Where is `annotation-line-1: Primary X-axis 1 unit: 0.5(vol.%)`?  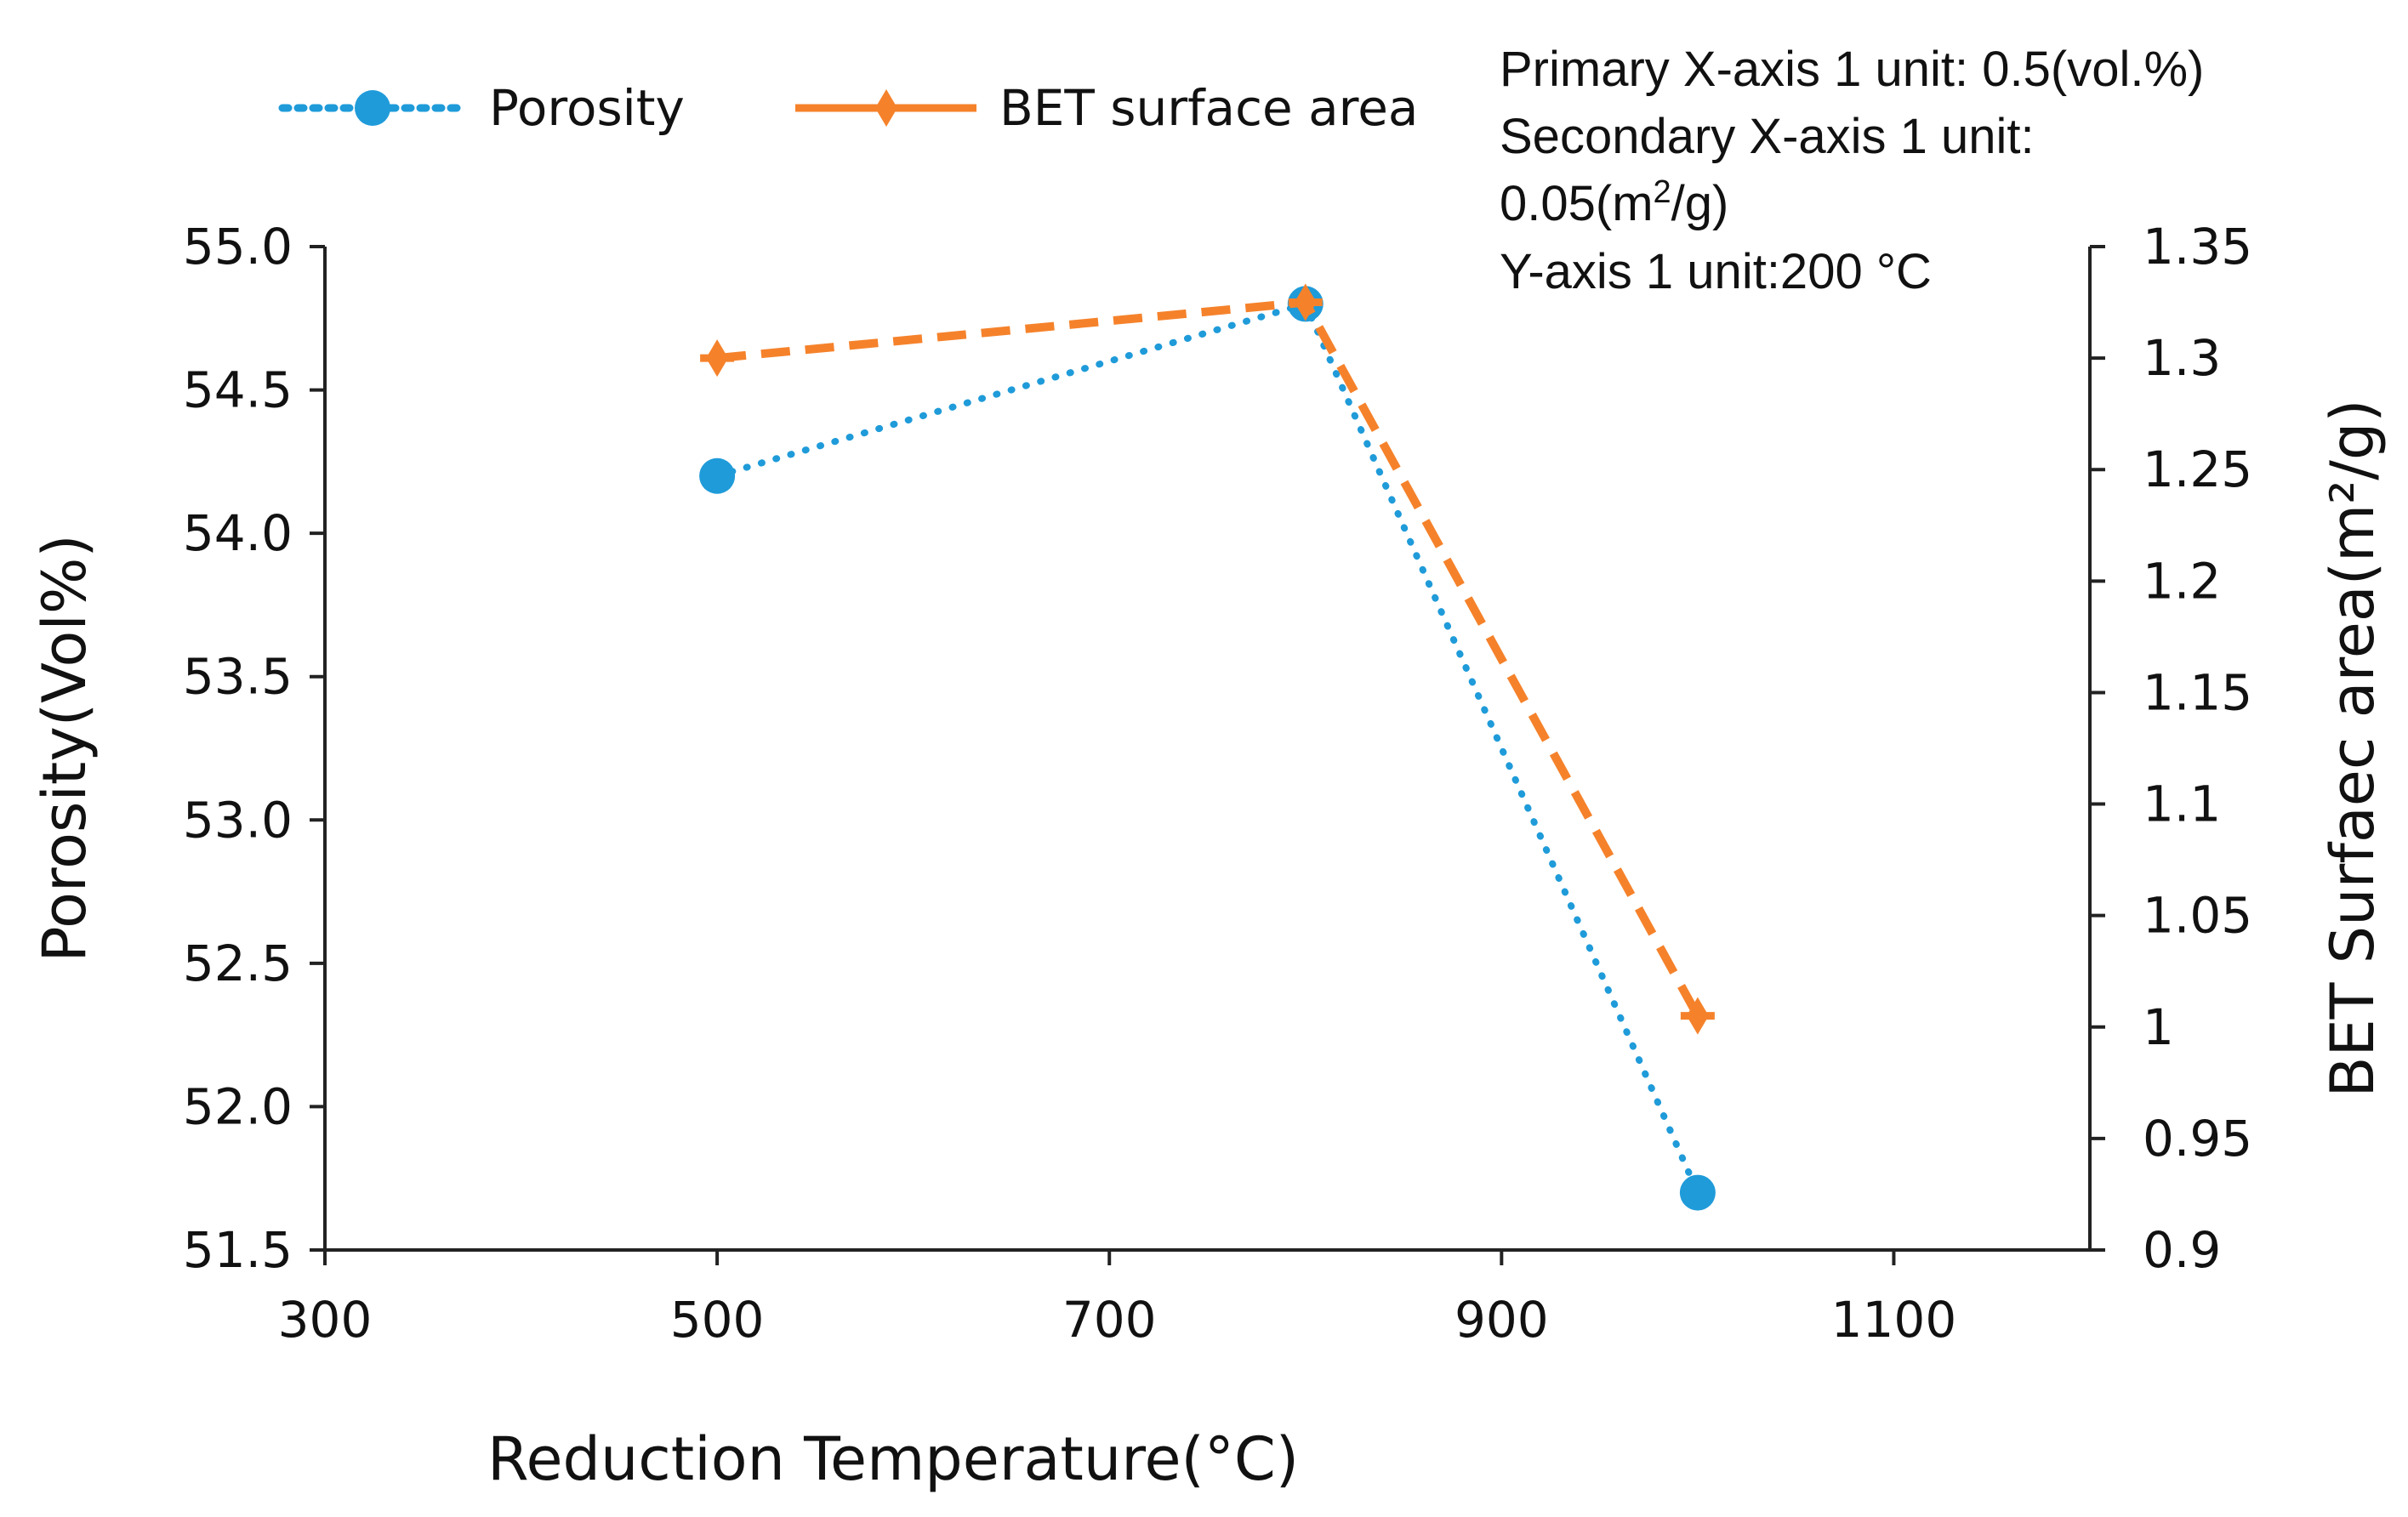 annotation-line-1: Primary X-axis 1 unit: 0.5(vol.%) is located at coordinates (1852, 69).